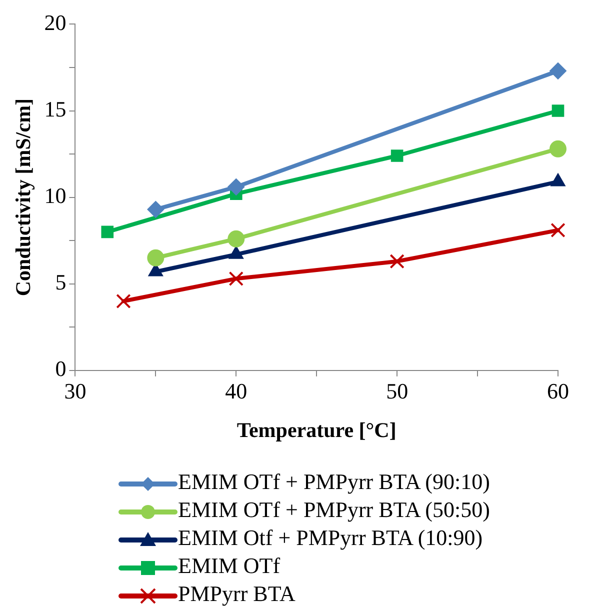 The height and width of the screenshot is (615, 594). Describe the element at coordinates (558, 391) in the screenshot. I see `x-tick-label: 60` at that location.